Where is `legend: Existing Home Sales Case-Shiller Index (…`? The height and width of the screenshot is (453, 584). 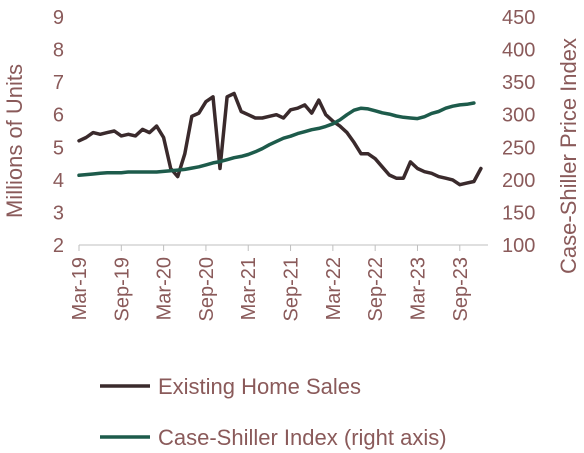
legend: Existing Home Sales Case-Shiller Index (… is located at coordinates (273, 412).